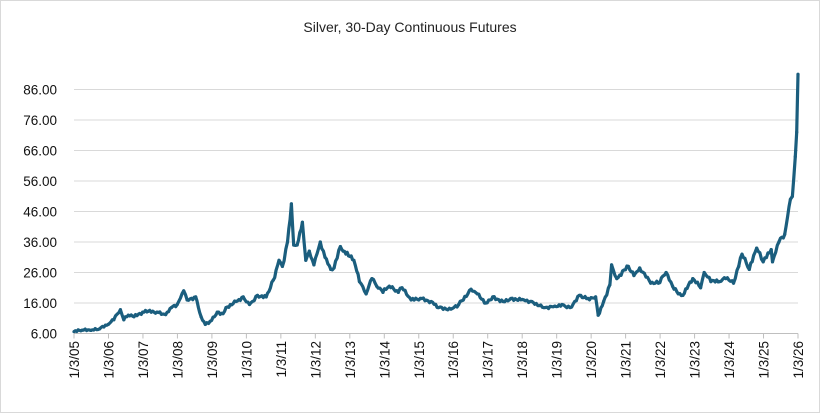 This screenshot has height=413, width=820. I want to click on x-tick-label: 1/3/11, so click(281, 359).